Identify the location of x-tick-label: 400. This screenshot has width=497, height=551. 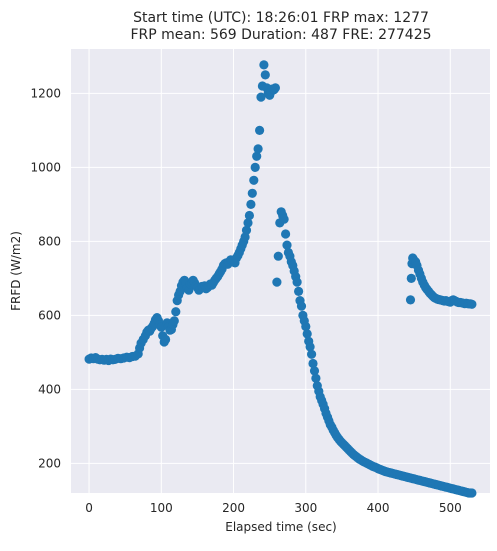
(378, 508).